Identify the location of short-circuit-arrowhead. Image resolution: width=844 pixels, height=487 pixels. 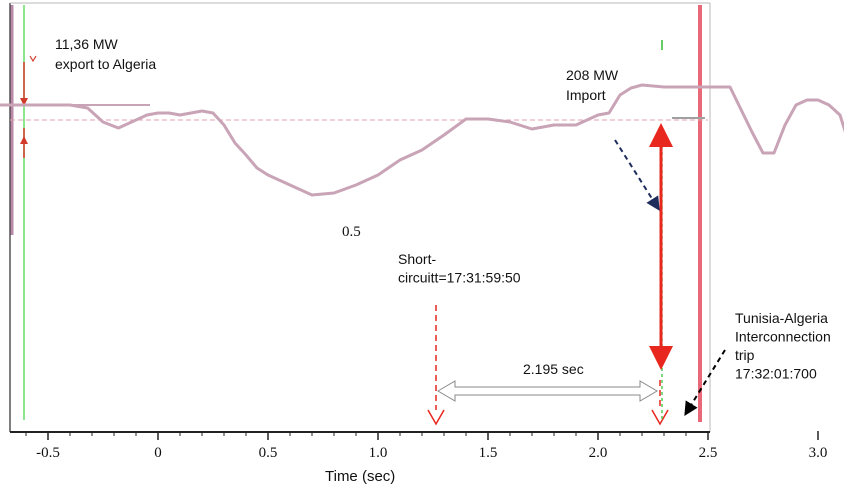
(436, 417).